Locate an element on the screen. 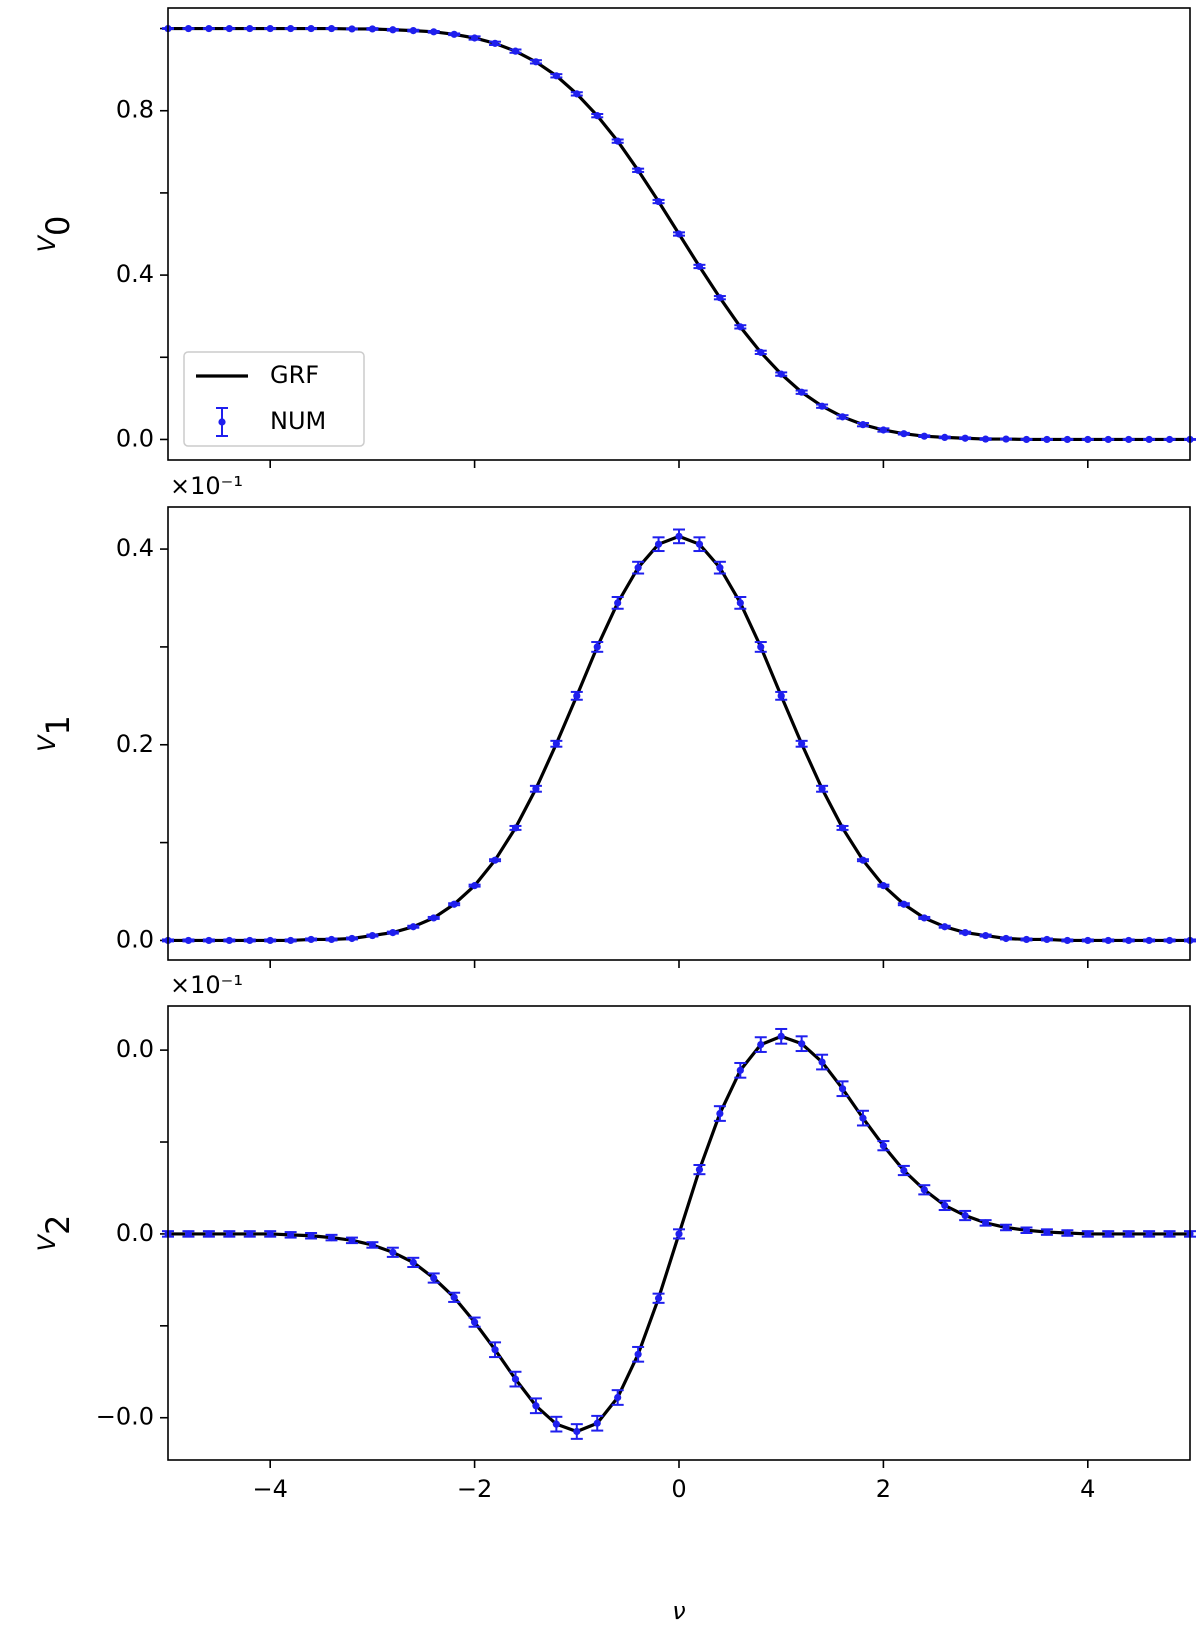  legend-marker is located at coordinates (222, 422).